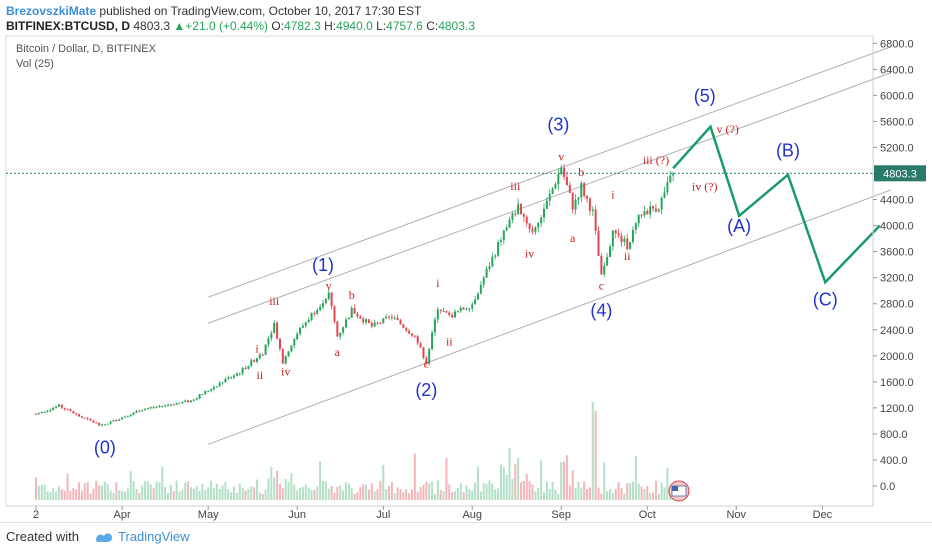 The width and height of the screenshot is (932, 551). I want to click on footer-bar: Created with TradingView, so click(466, 536).